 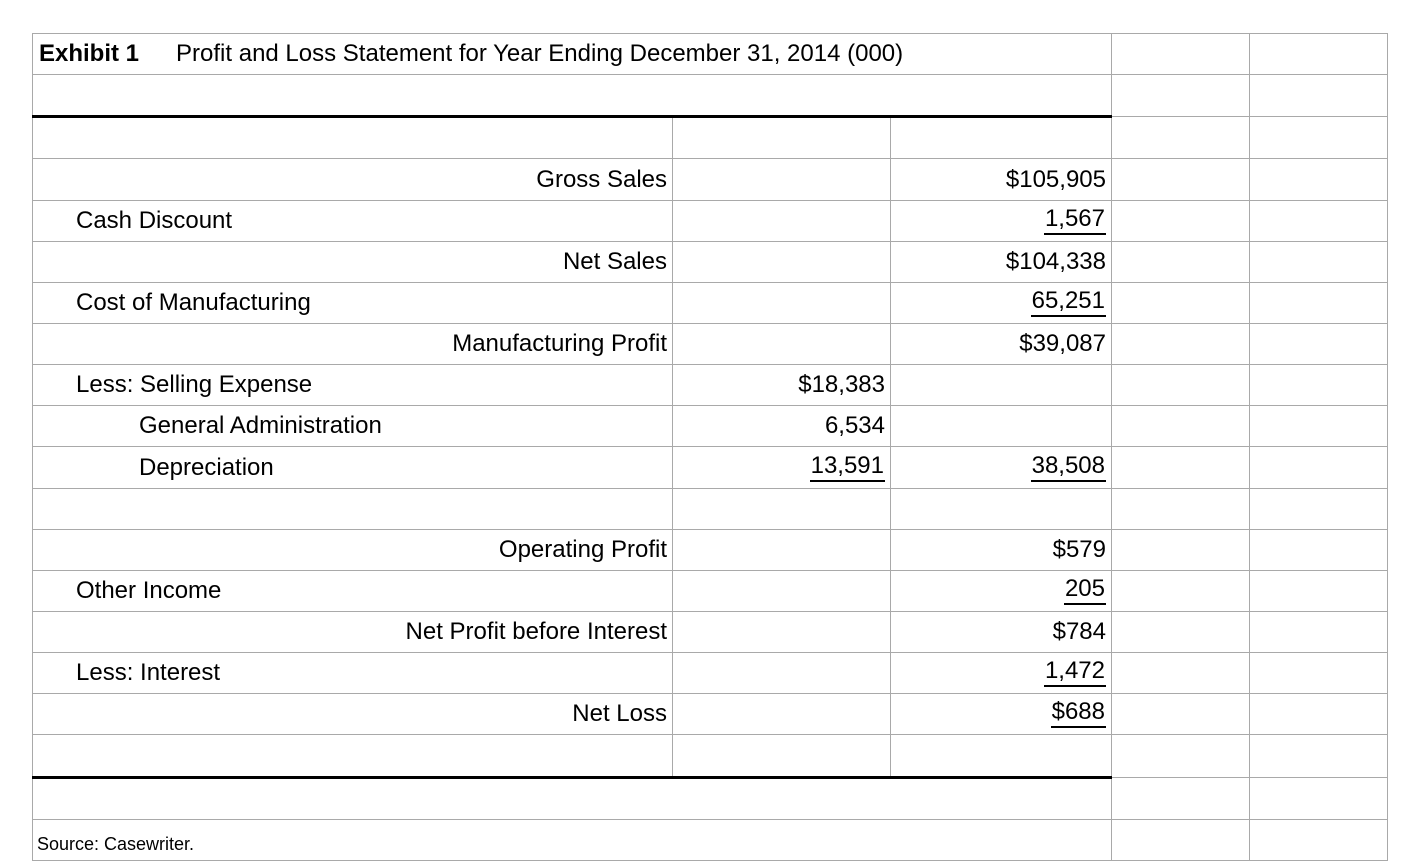 What do you see at coordinates (1001, 590) in the screenshot?
I see `amount-col2: 205` at bounding box center [1001, 590].